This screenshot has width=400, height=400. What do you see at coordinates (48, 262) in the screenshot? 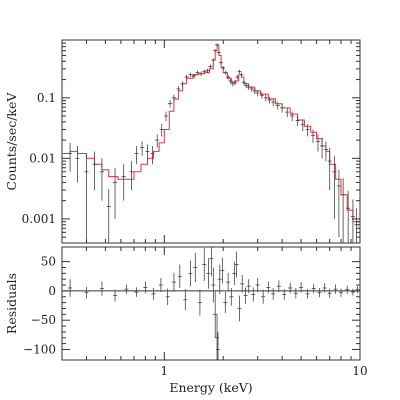
I see `y-tick-label: 50` at bounding box center [48, 262].